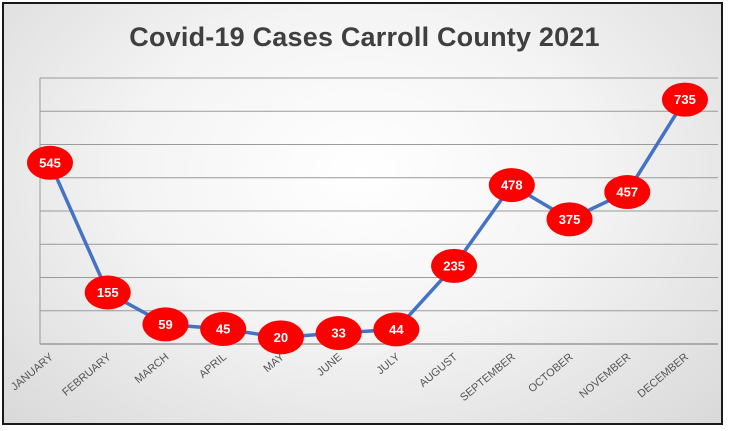 This screenshot has height=431, width=729. I want to click on data-point: 45, so click(223, 329).